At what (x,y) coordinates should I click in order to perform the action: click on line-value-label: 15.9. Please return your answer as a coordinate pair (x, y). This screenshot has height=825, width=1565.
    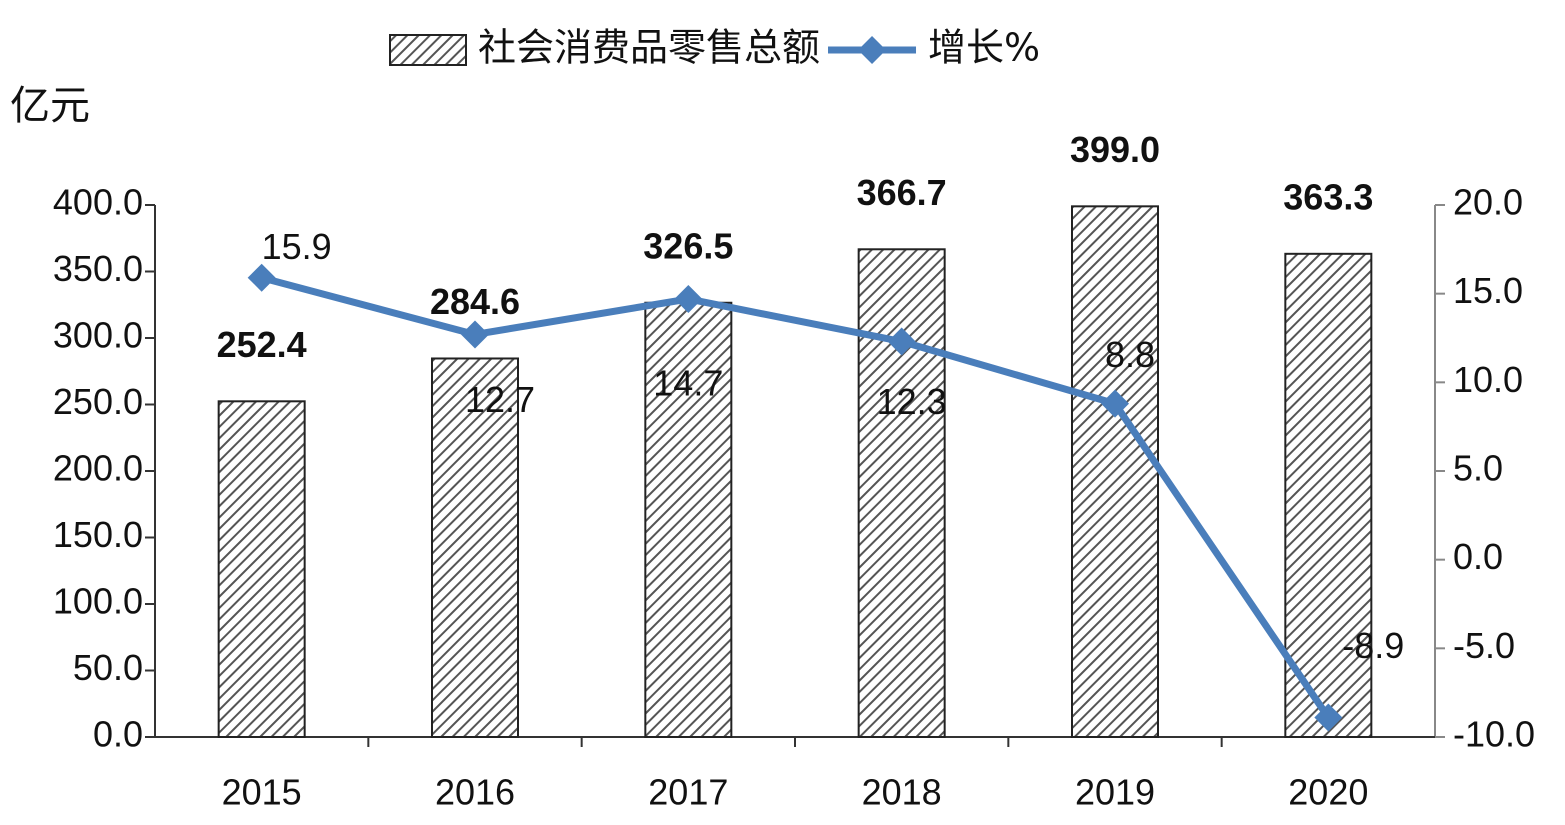
    Looking at the image, I should click on (297, 246).